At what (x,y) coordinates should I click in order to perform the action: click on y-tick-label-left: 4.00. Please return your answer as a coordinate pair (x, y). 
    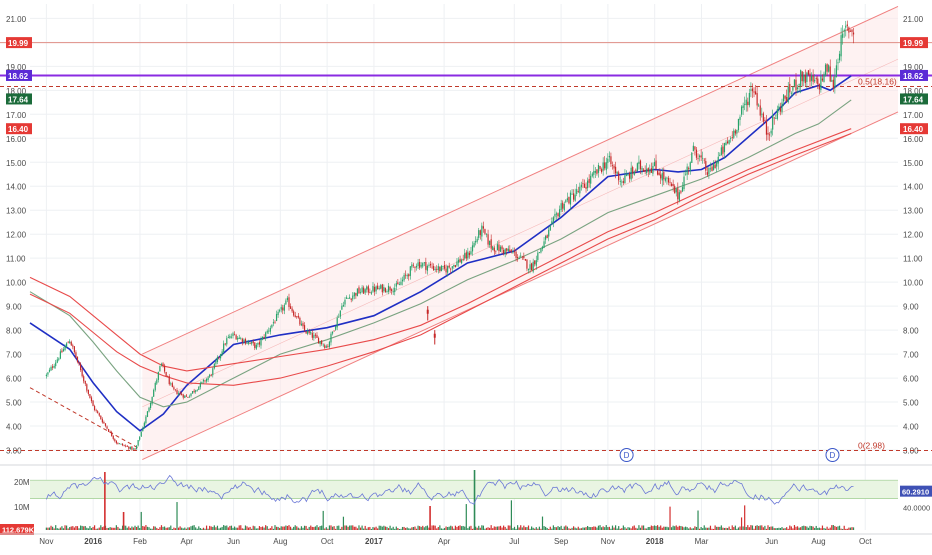
    Looking at the image, I should click on (14, 427).